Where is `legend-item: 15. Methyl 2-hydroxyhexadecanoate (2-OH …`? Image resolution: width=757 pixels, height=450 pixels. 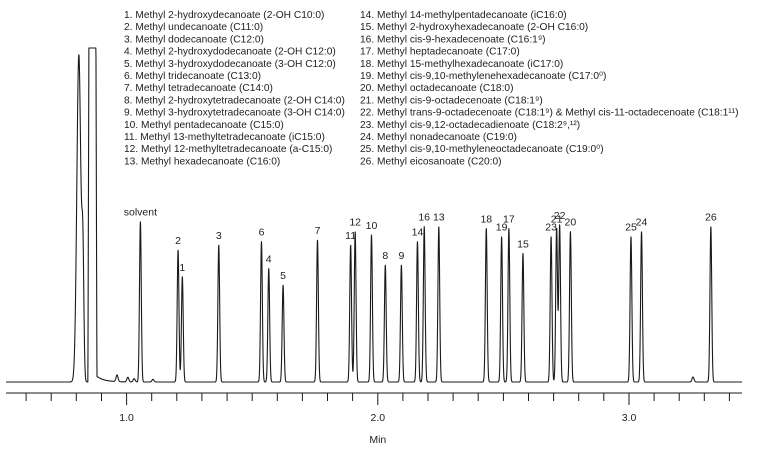 legend-item: 15. Methyl 2-hydroxyhexadecanoate (2-OH … is located at coordinates (474, 27).